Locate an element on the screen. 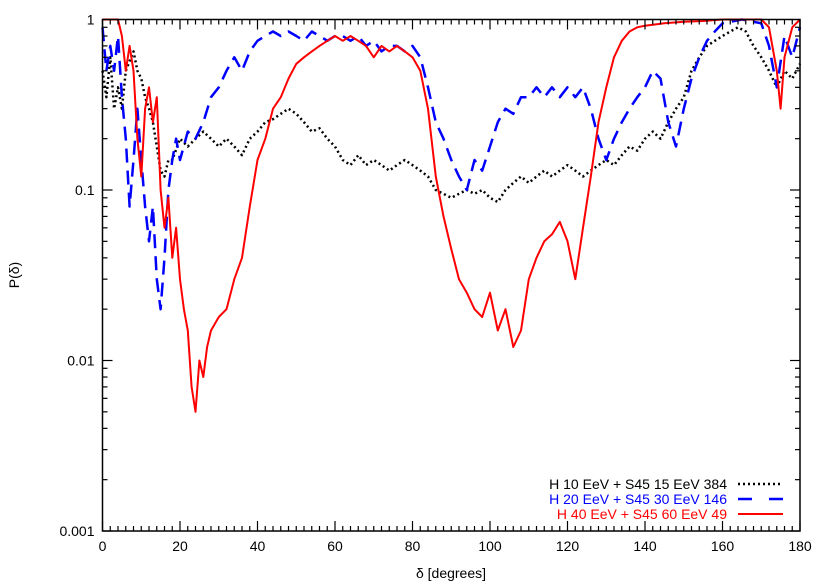  x-tick-label: 140 is located at coordinates (645, 546).